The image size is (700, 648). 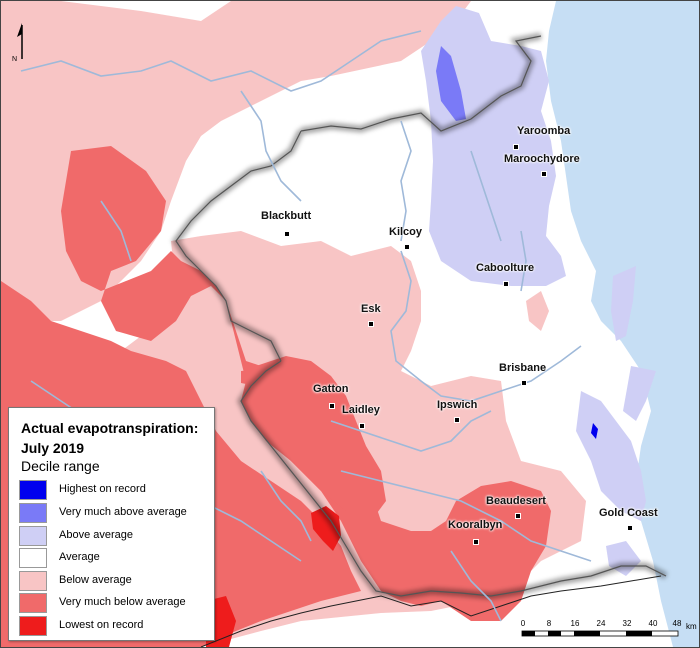 What do you see at coordinates (601, 623) in the screenshot?
I see `scale-tick-24: 24` at bounding box center [601, 623].